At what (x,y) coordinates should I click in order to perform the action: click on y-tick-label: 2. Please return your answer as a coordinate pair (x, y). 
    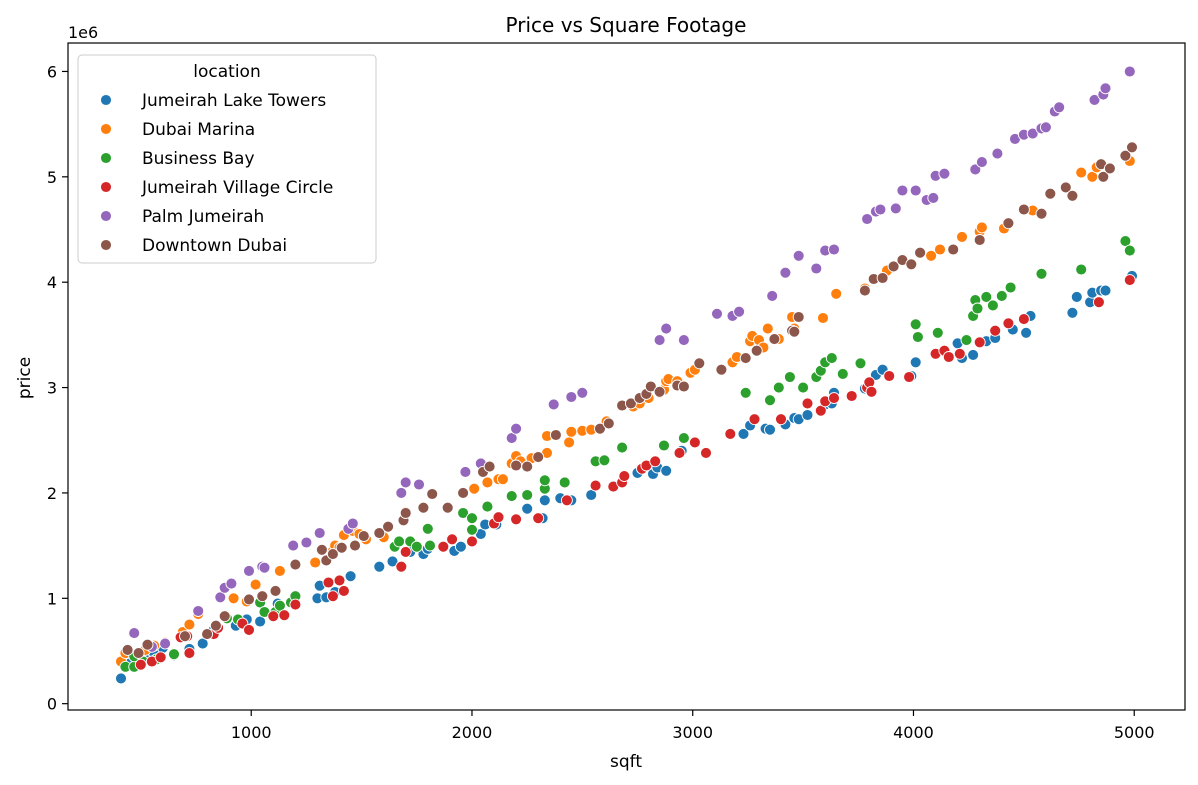
    Looking at the image, I should click on (52, 493).